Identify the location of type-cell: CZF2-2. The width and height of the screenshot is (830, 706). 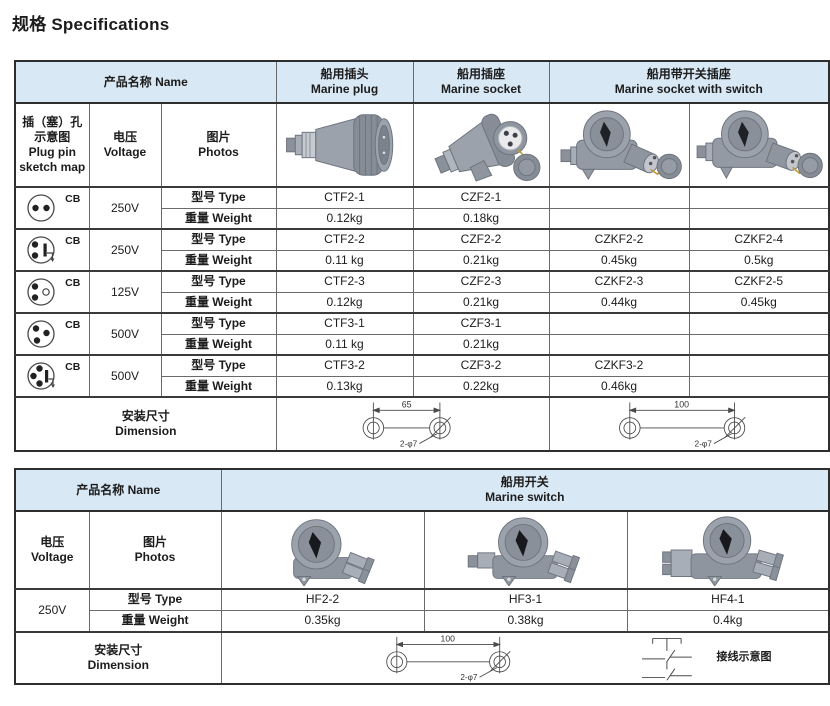
(481, 239).